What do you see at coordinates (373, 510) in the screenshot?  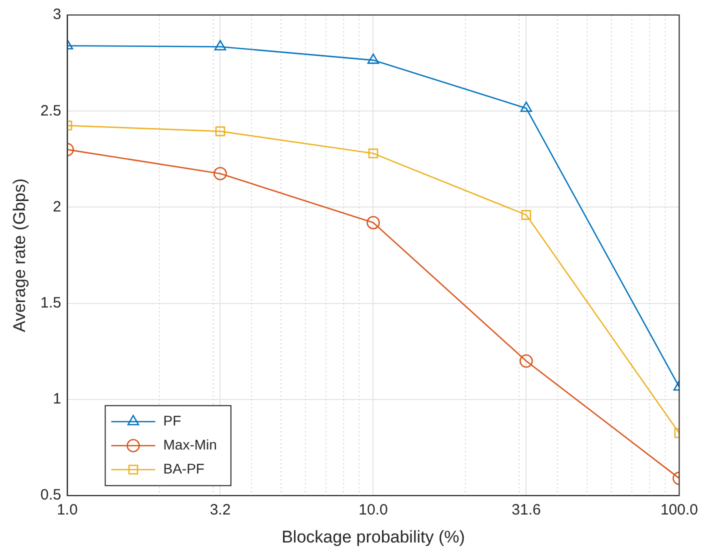 I see `x-tick-label: 10.0` at bounding box center [373, 510].